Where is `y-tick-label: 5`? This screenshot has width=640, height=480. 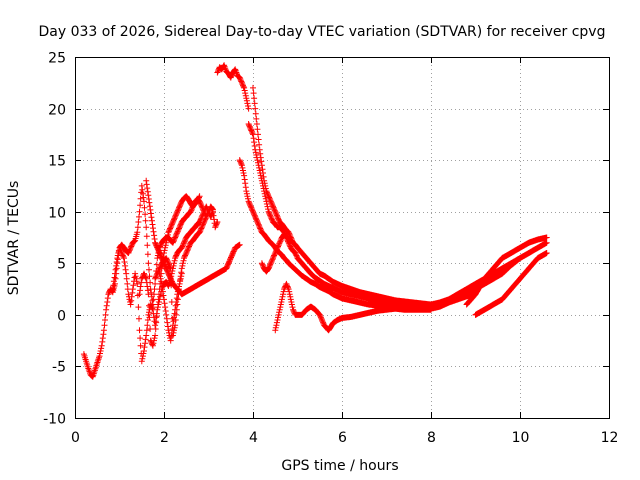 y-tick-label: 5 is located at coordinates (61, 265).